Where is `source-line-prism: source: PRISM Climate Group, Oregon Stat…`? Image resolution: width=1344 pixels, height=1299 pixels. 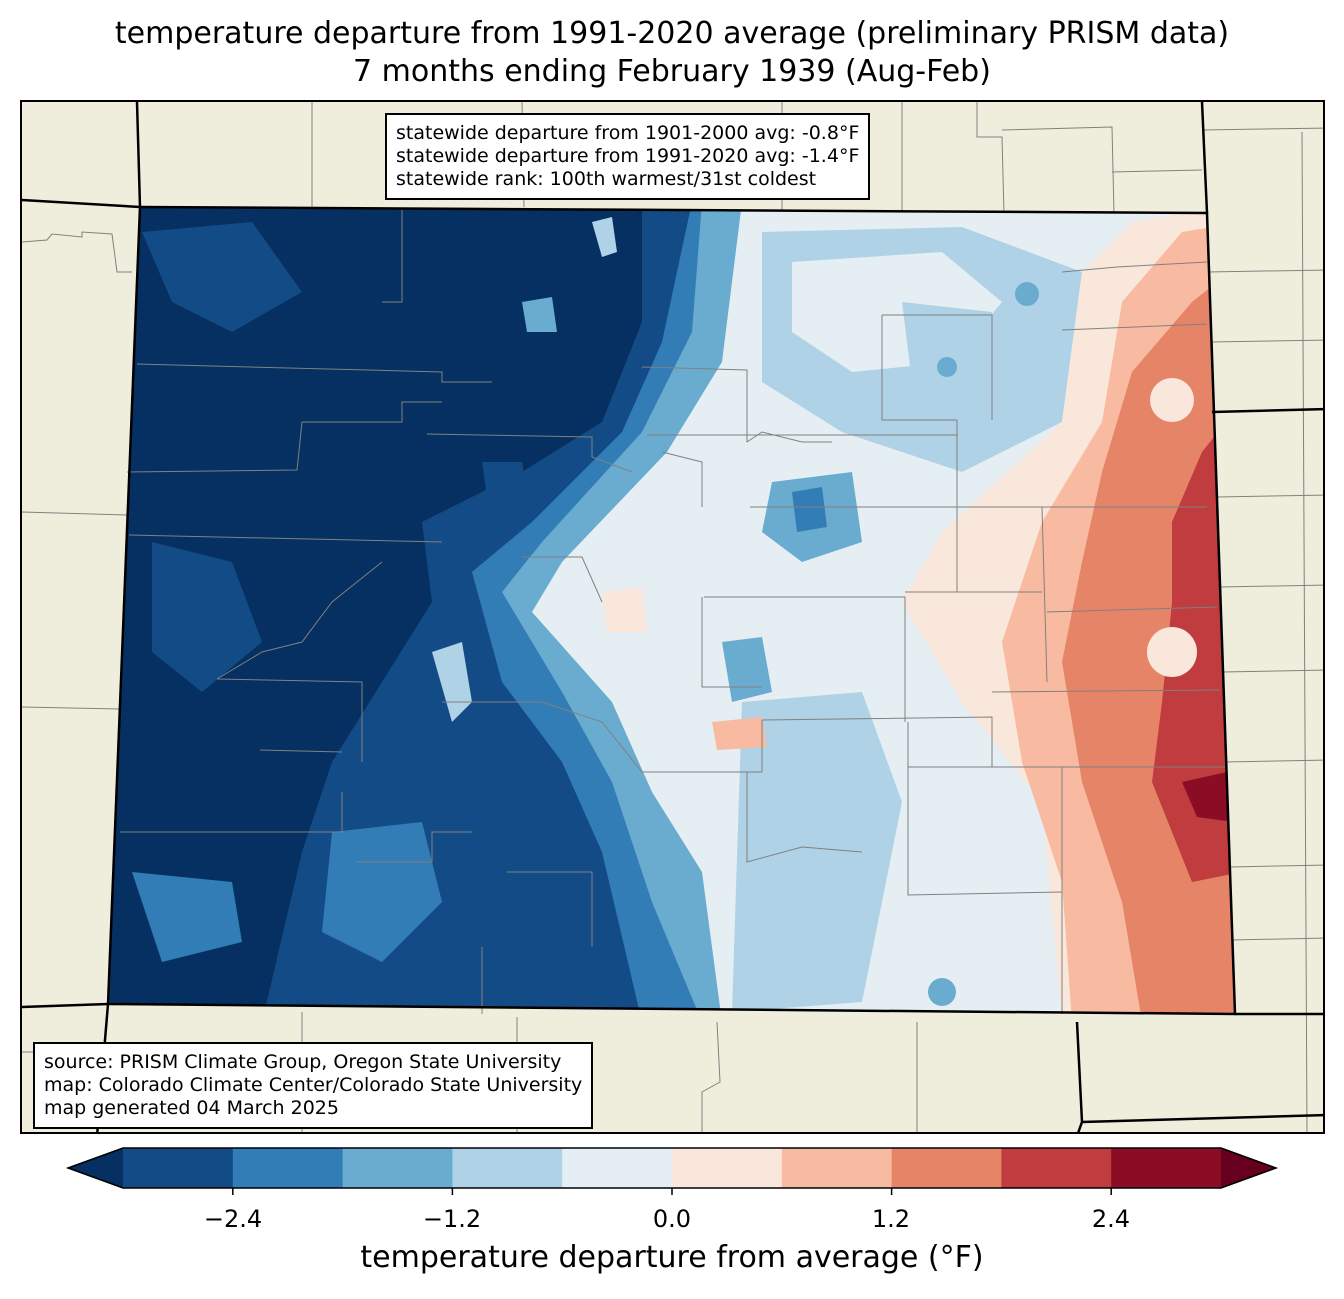 source-line-prism: source: PRISM Climate Group, Oregon Stat… is located at coordinates (303, 1062).